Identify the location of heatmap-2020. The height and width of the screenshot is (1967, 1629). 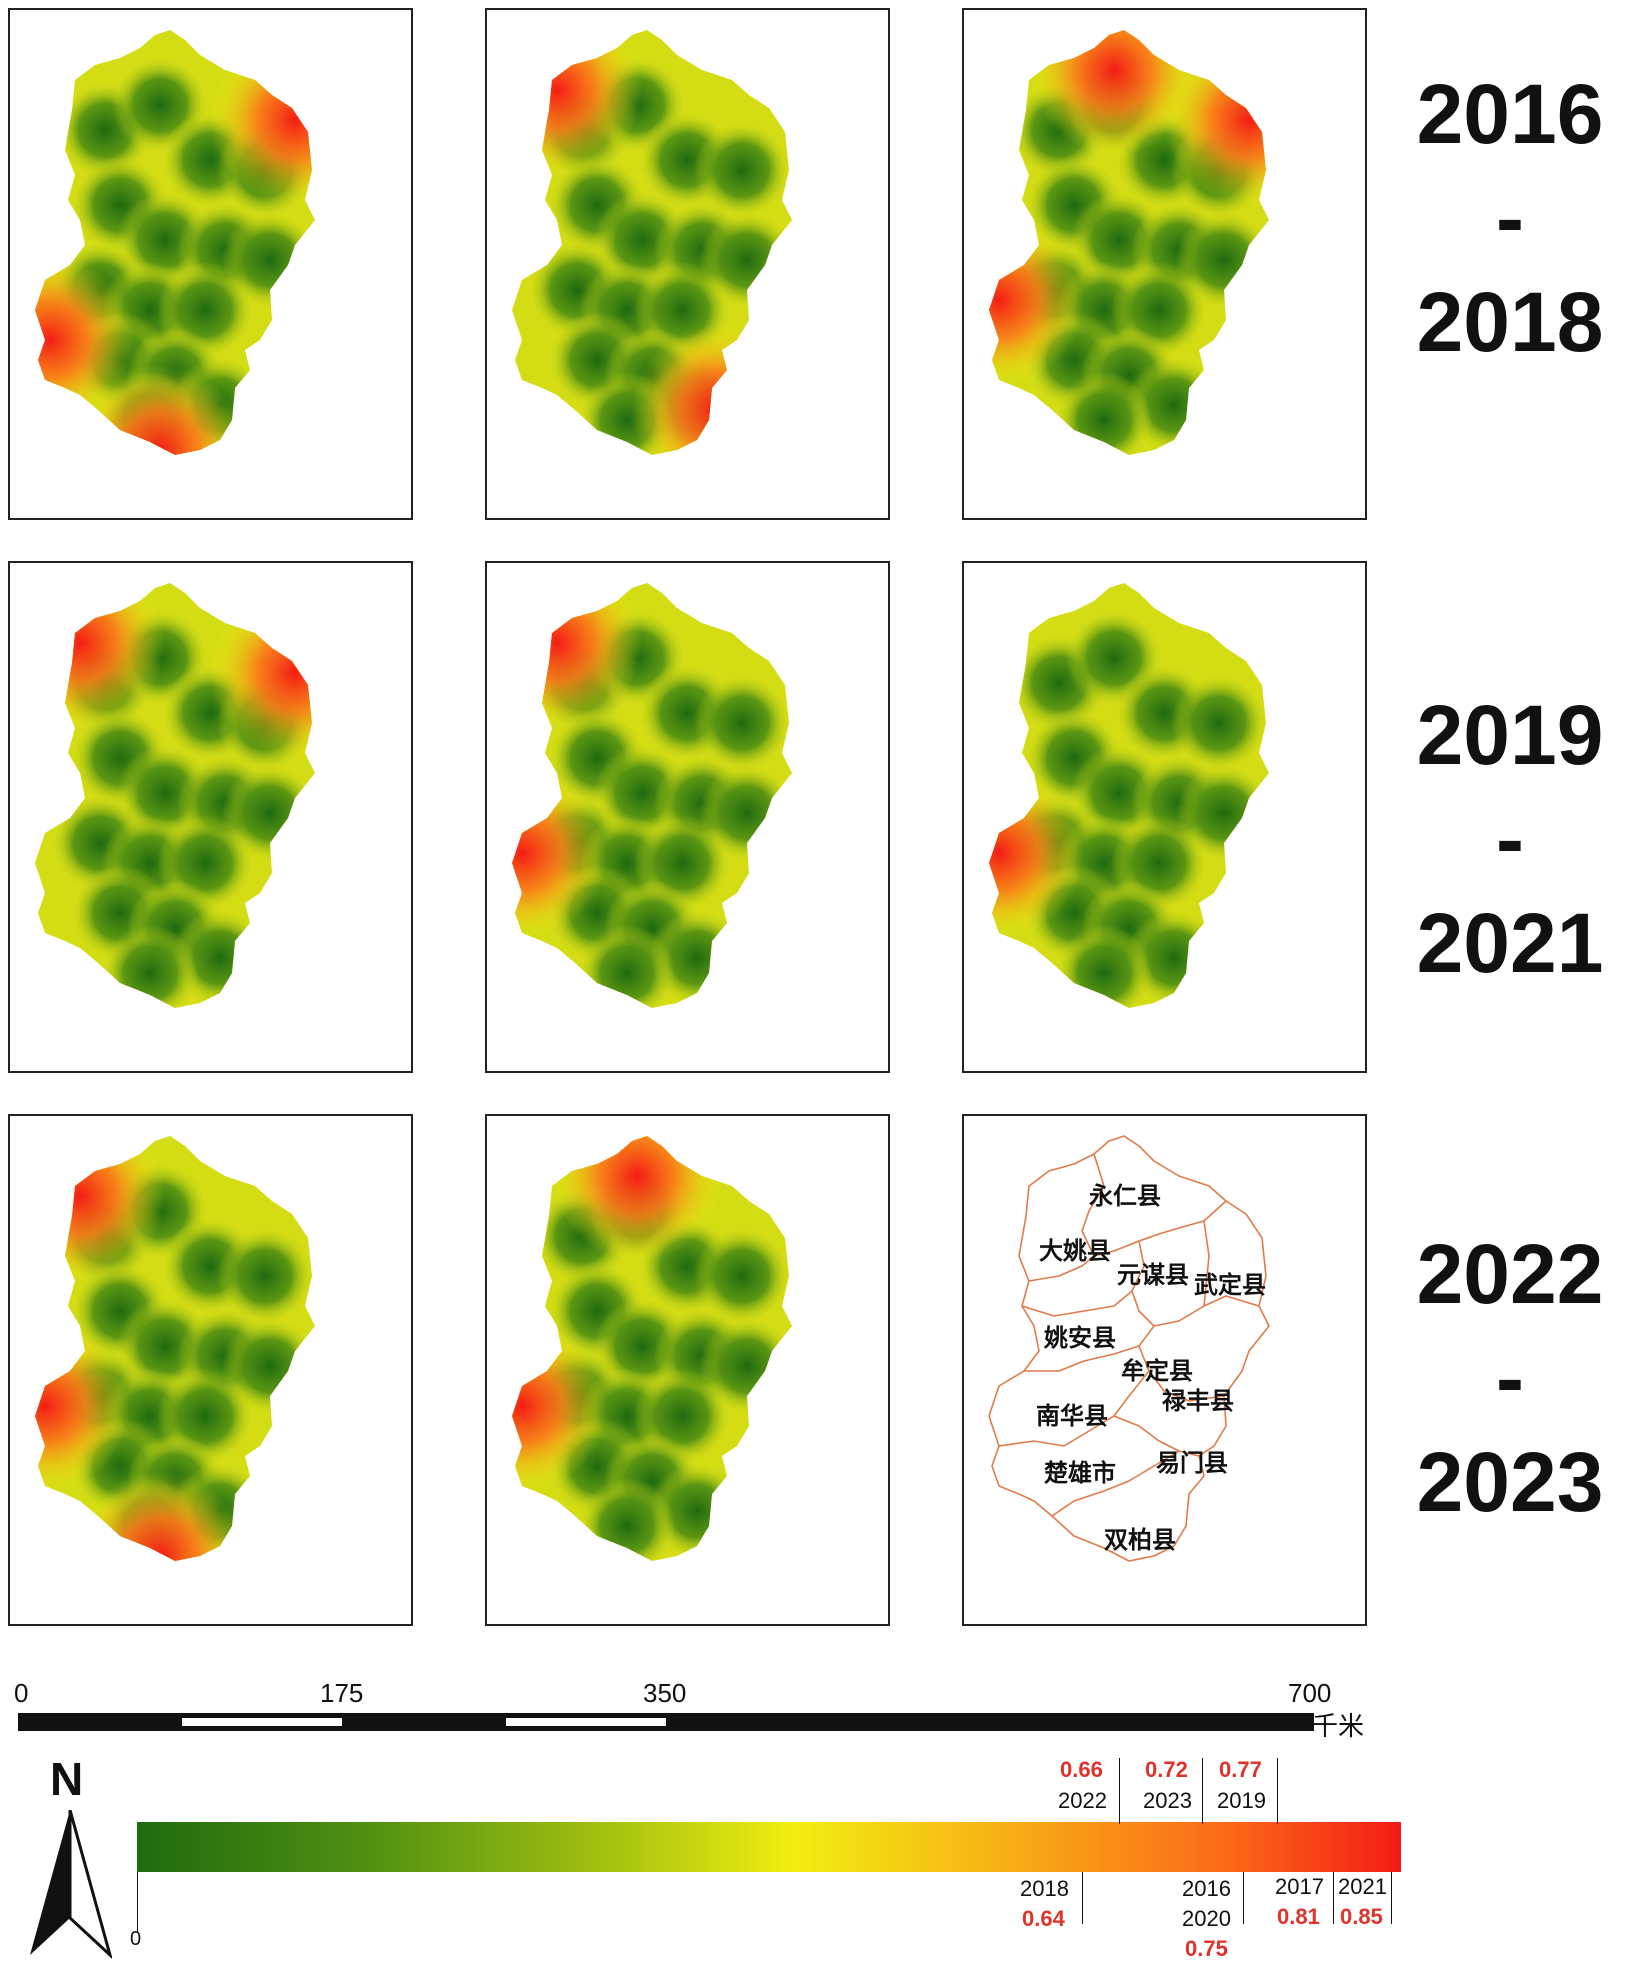
(652, 795).